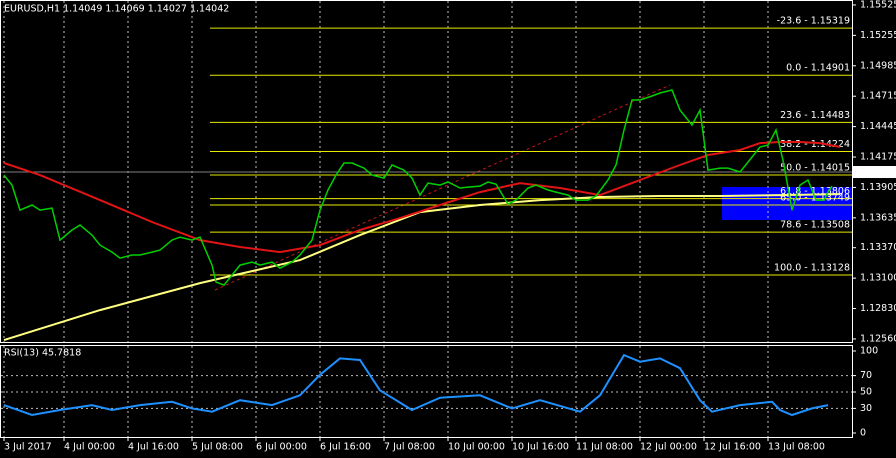  I want to click on y-tick-label: 30, so click(866, 408).